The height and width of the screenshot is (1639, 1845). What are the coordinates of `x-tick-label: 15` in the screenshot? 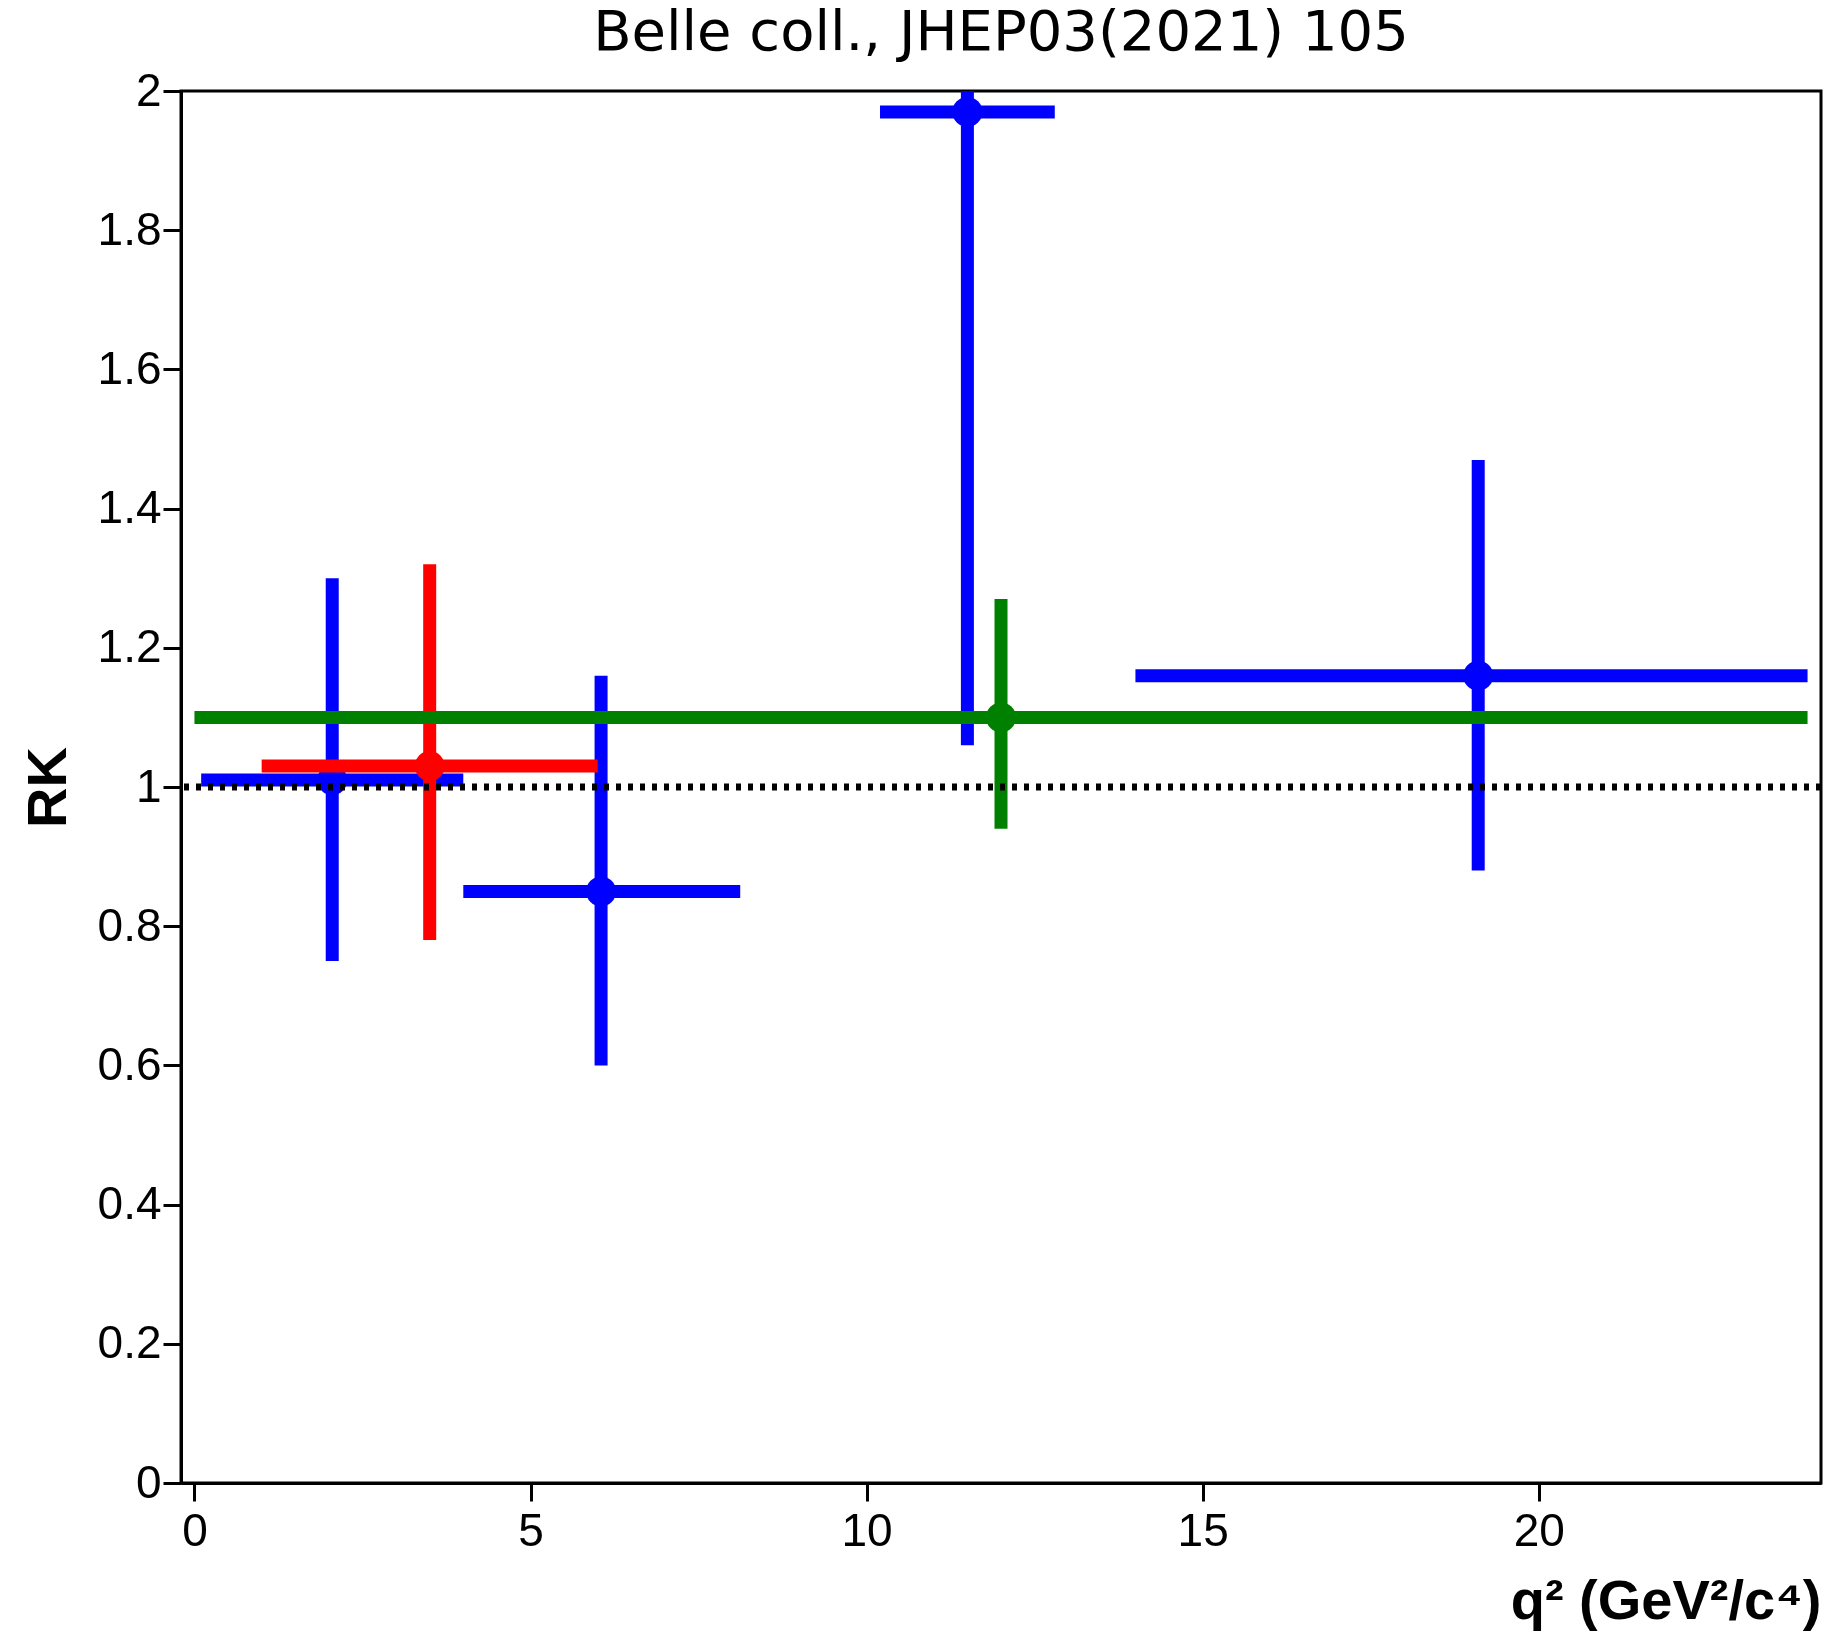 It's located at (1203, 1529).